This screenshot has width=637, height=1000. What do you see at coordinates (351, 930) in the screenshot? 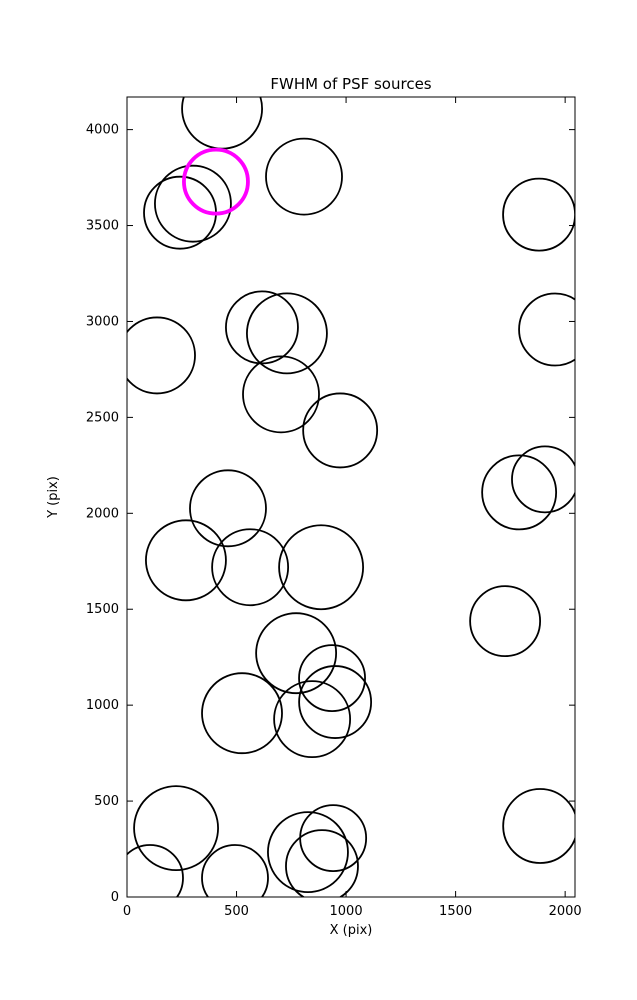
I see `x-axis-label: X (pix)` at bounding box center [351, 930].